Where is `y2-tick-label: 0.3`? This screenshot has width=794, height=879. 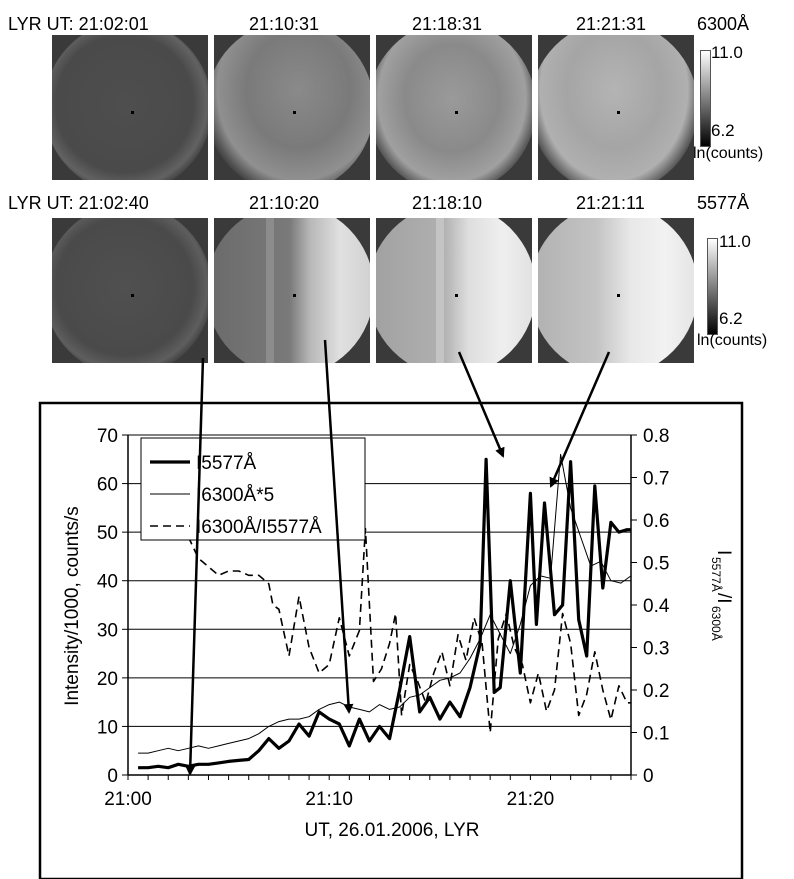 y2-tick-label: 0.3 is located at coordinates (656, 649).